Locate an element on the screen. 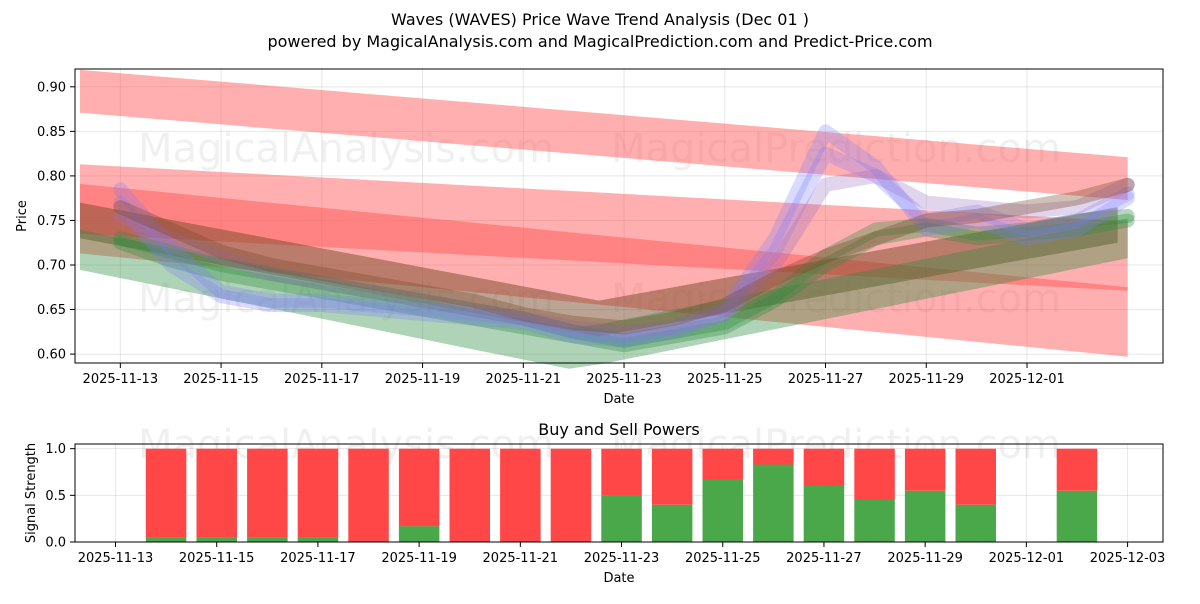 The height and width of the screenshot is (604, 1200). price-x-tick-label: 2025-11-19 is located at coordinates (423, 379).